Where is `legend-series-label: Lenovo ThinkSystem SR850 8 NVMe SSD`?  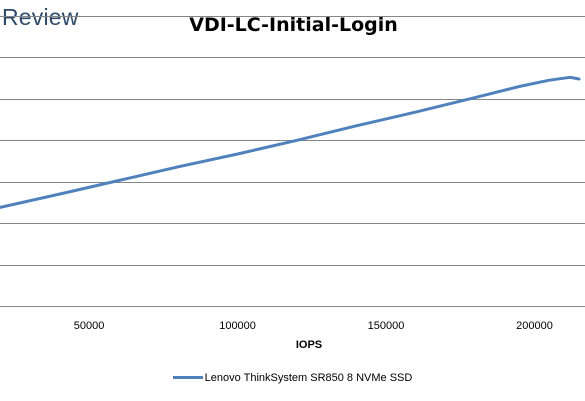 legend-series-label: Lenovo ThinkSystem SR850 8 NVMe SSD is located at coordinates (308, 378).